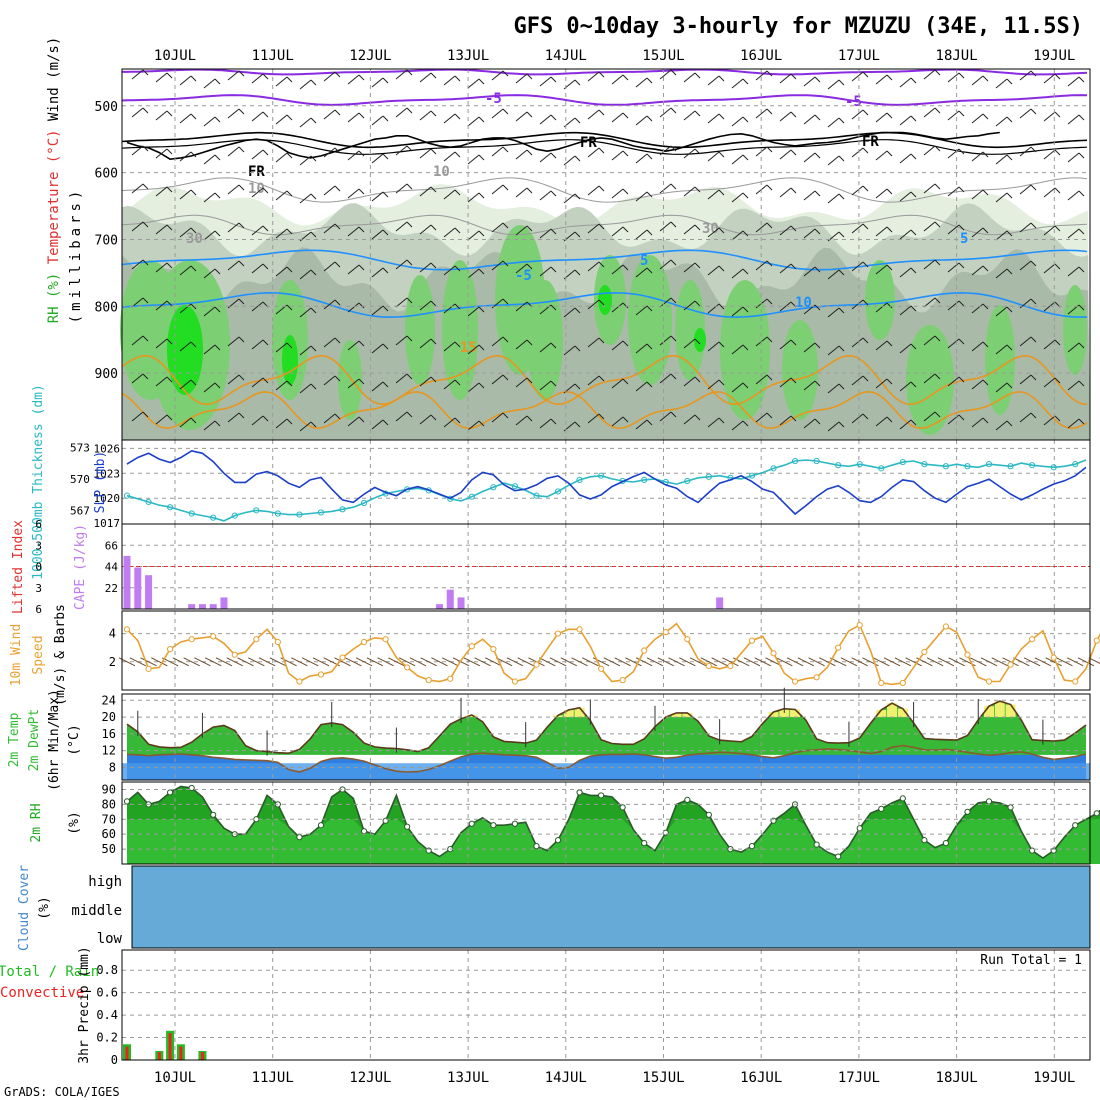 The width and height of the screenshot is (1100, 1100). What do you see at coordinates (14, 739) in the screenshot?
I see `axis-label: 2m Temp` at bounding box center [14, 739].